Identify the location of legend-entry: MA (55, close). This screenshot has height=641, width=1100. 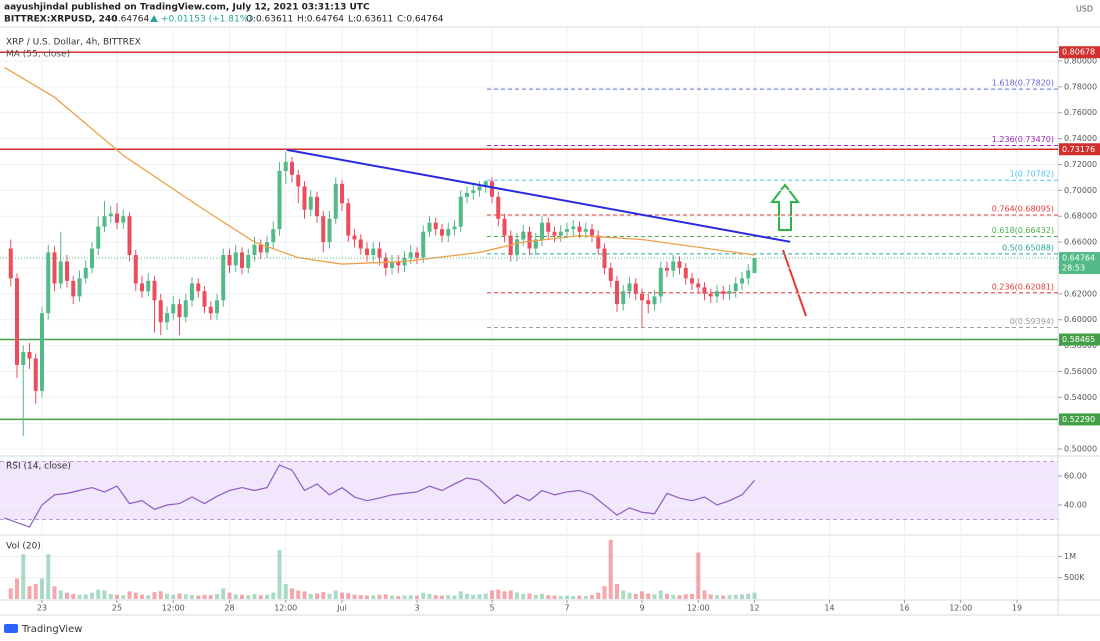
(38, 55).